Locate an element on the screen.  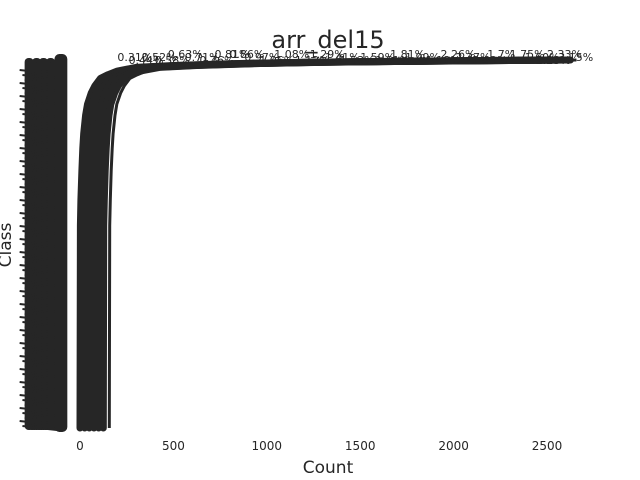
x-tick-label: 1500 is located at coordinates (360, 446).